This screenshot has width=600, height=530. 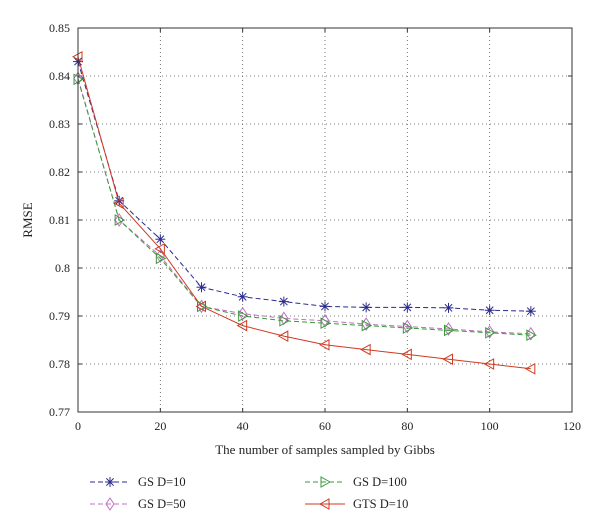 What do you see at coordinates (249, 493) in the screenshot?
I see `legend: GS D=10 GS D=50 GS D=100 GTS D=10` at bounding box center [249, 493].